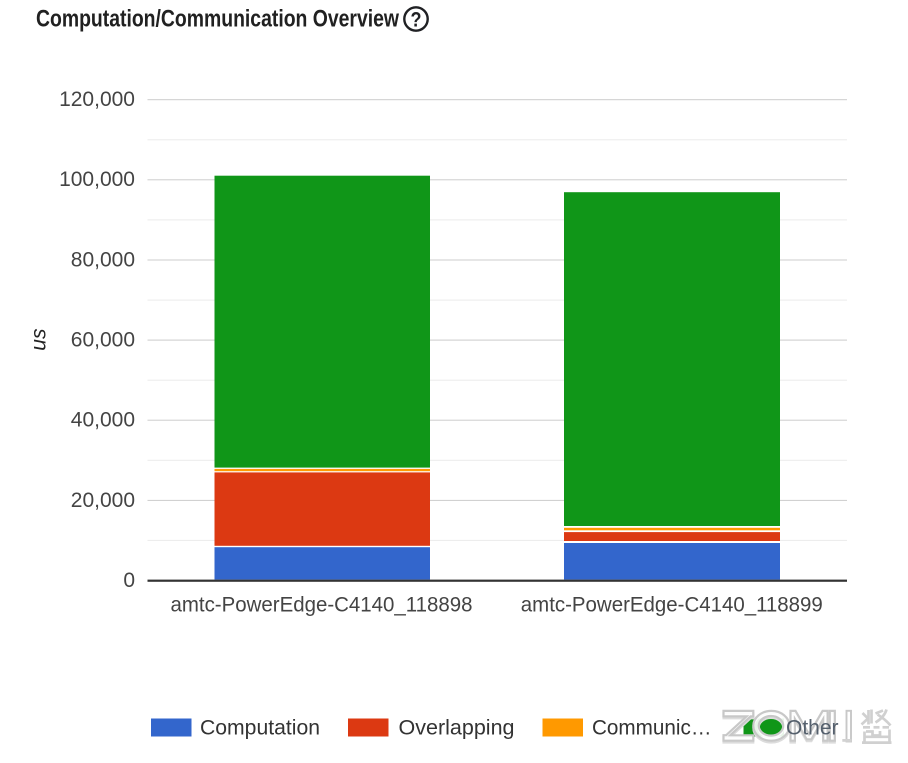 The image size is (908, 763). Describe the element at coordinates (812, 727) in the screenshot. I see `svg-text: Other` at that location.